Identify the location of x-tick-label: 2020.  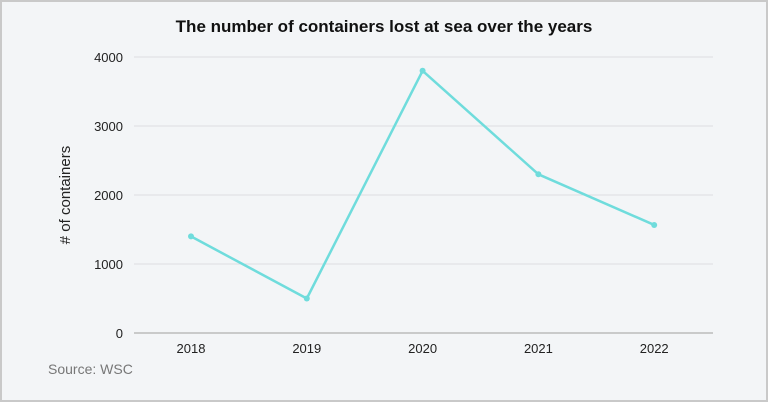
(422, 348).